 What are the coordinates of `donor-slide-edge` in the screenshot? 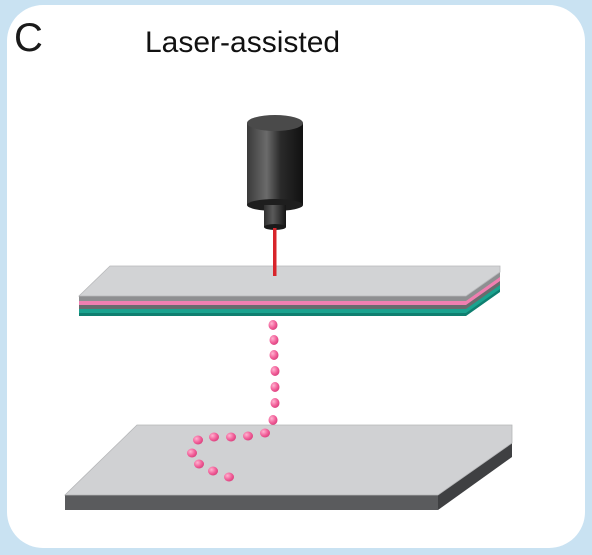 It's located at (289, 286).